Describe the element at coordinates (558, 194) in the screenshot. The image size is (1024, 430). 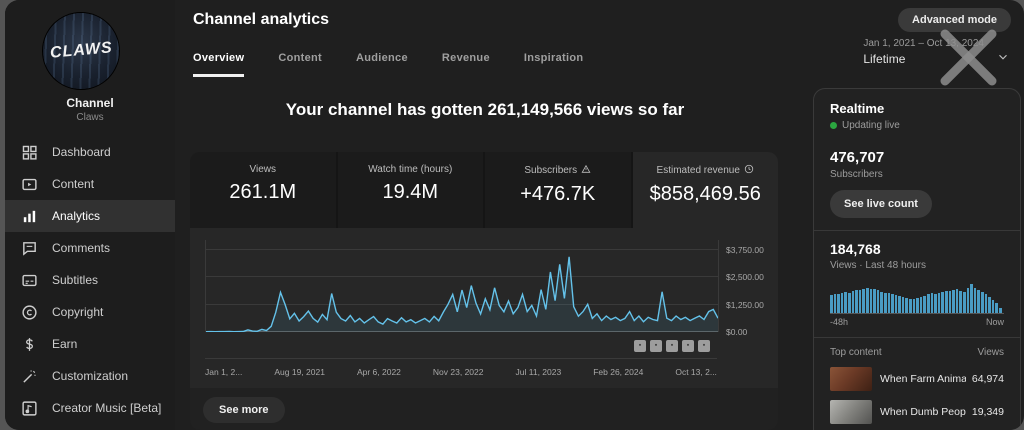
I see `metric-value: +476.7K` at that location.